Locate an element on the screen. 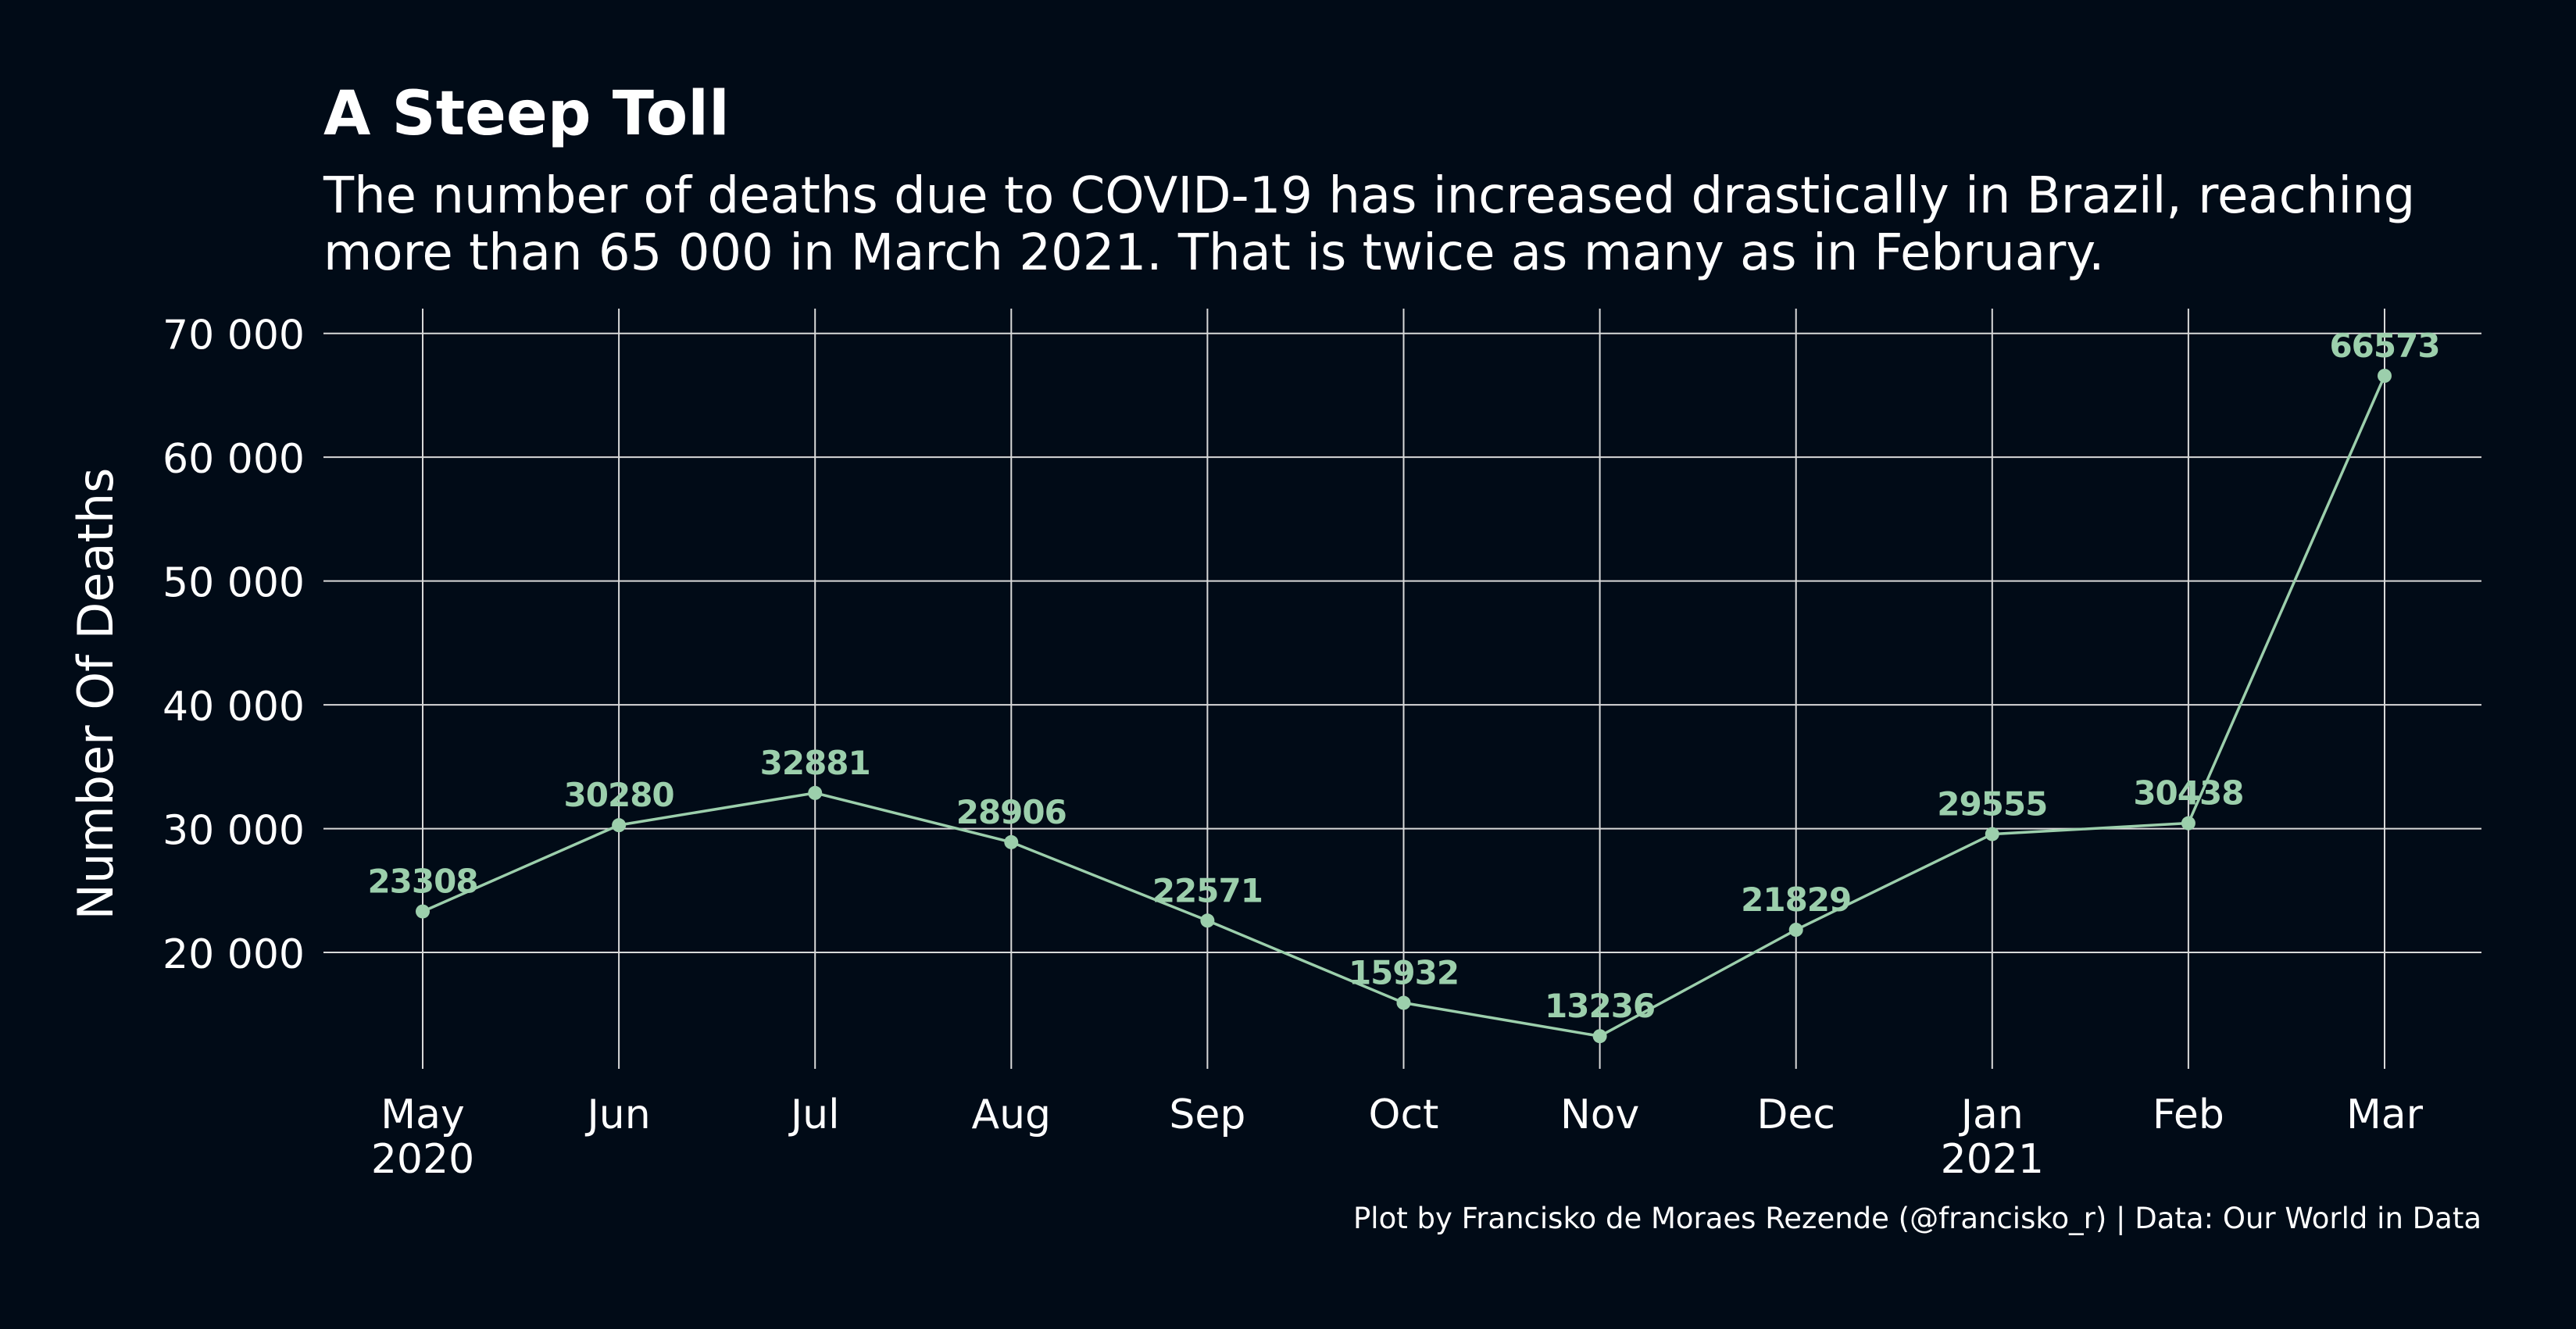  data-label: 32881 is located at coordinates (815, 763).